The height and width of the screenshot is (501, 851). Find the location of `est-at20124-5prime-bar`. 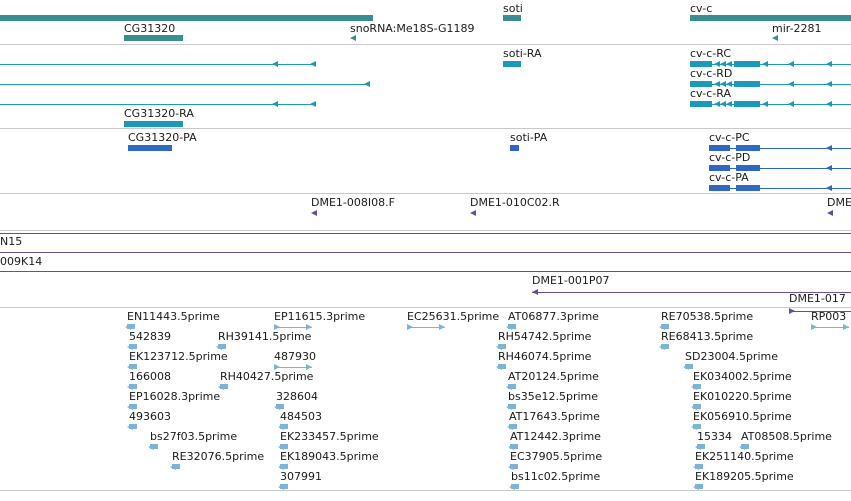

est-at20124-5prime-bar is located at coordinates (512, 386).